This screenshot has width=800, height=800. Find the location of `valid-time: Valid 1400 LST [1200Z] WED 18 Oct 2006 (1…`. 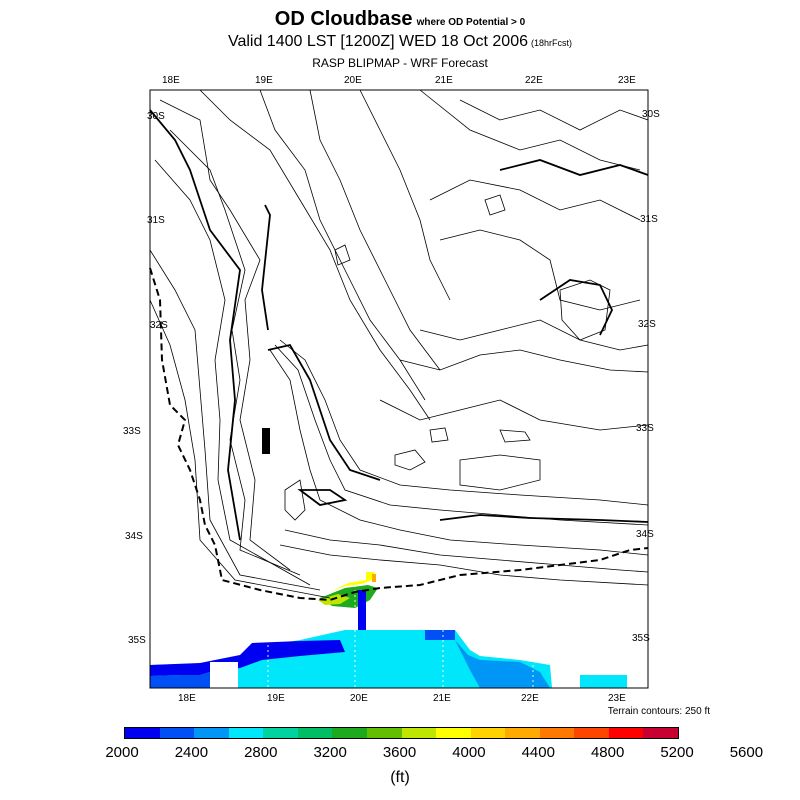

valid-time: Valid 1400 LST [1200Z] WED 18 Oct 2006 (1… is located at coordinates (400, 42).